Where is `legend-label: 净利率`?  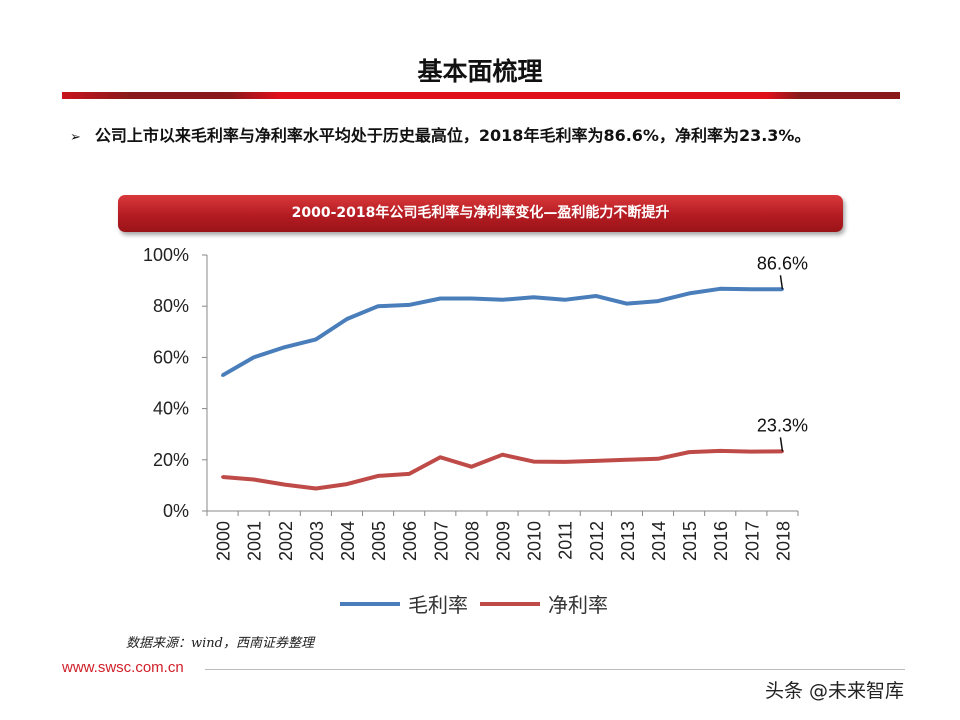
legend-label: 净利率 is located at coordinates (578, 605).